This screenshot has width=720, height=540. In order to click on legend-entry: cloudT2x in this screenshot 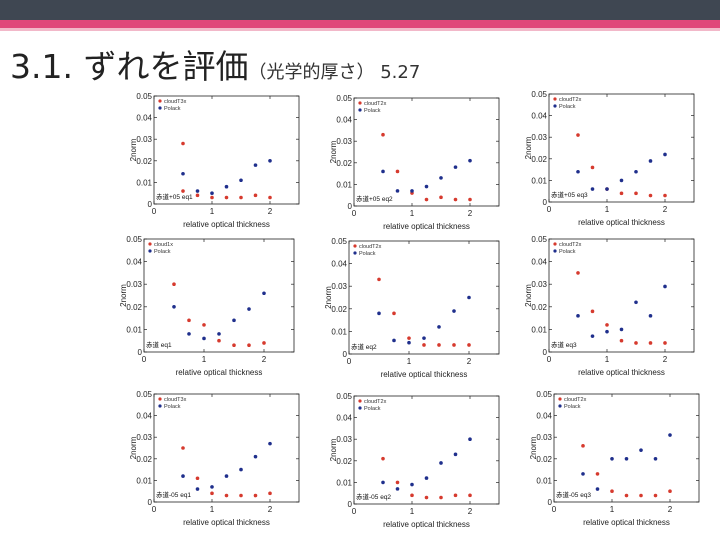, I will do `click(375, 402)`.